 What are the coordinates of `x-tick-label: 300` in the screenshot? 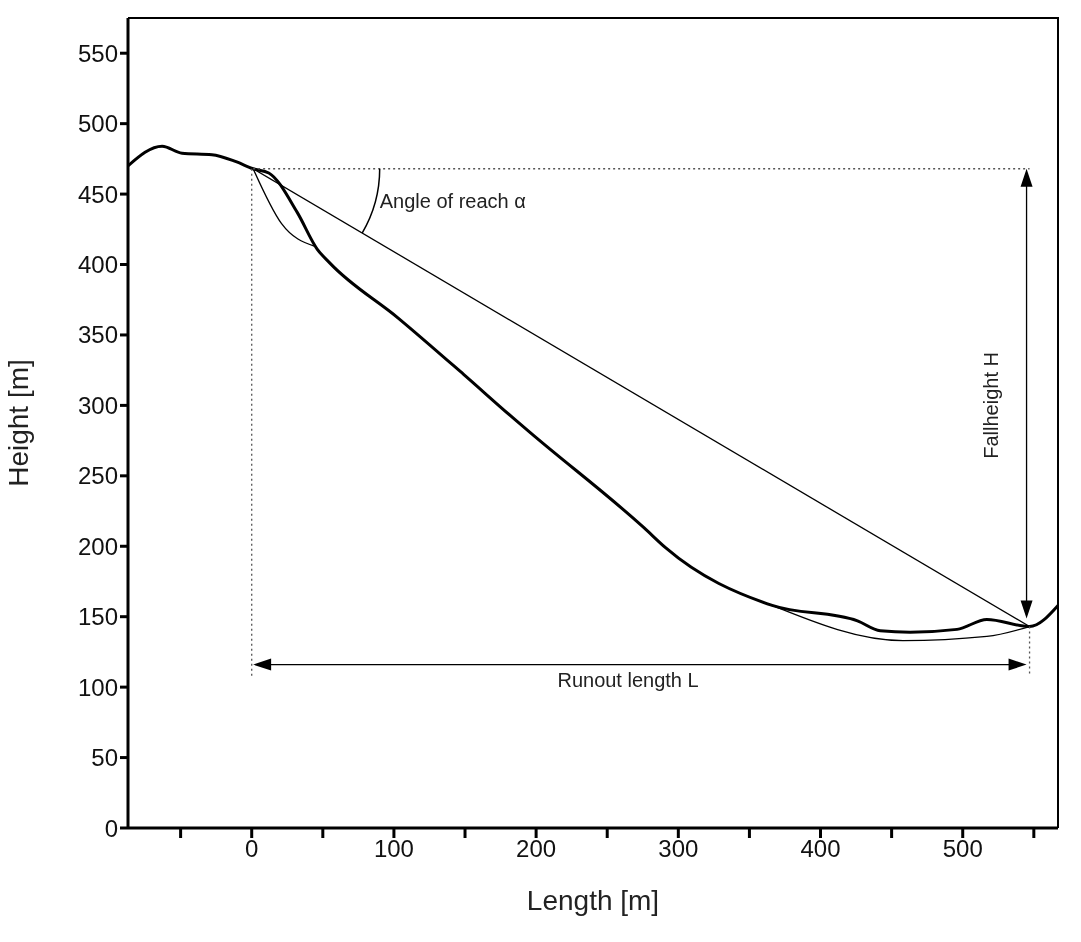 It's located at (678, 849).